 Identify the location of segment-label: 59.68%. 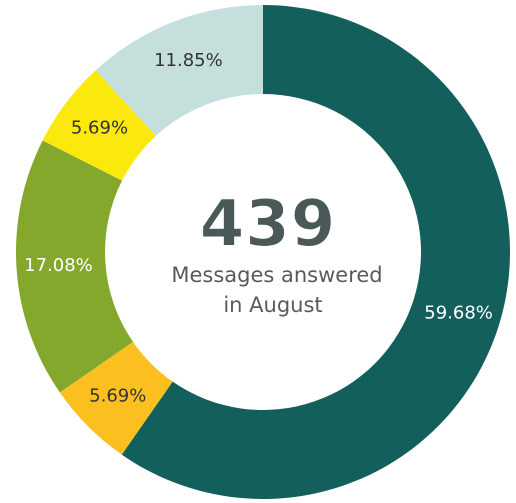
(458, 312).